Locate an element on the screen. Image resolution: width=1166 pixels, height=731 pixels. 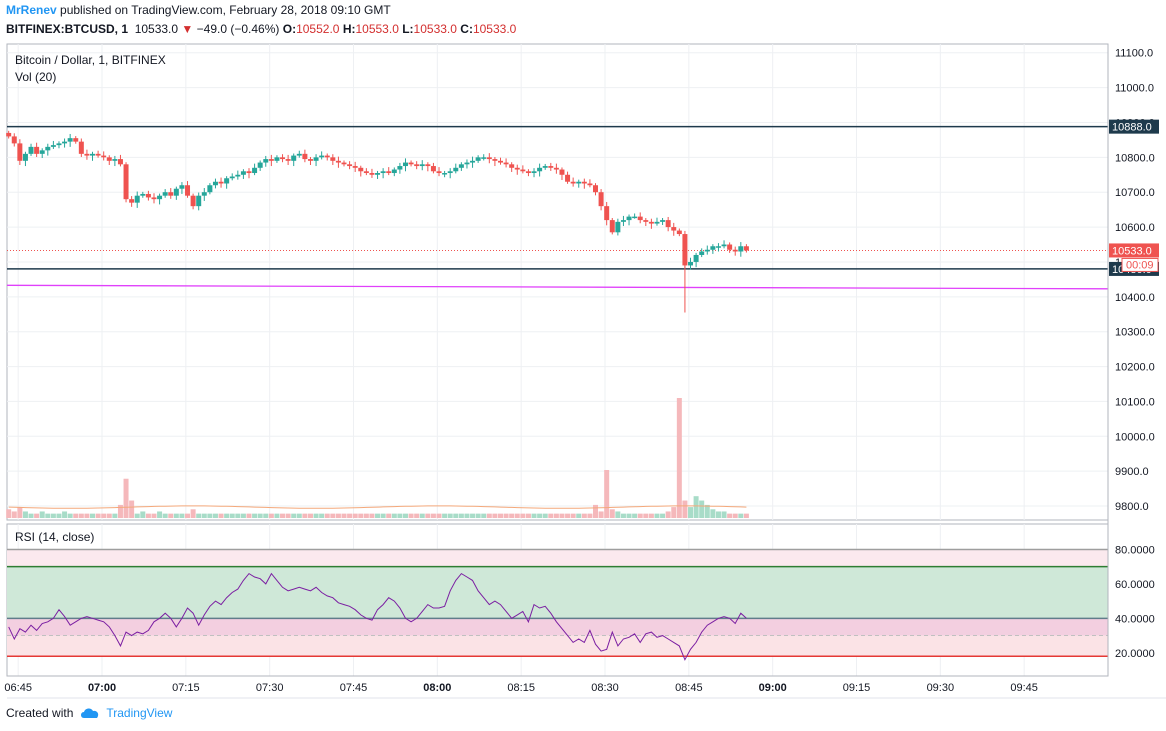
countdown-tag is located at coordinates (1140, 264).